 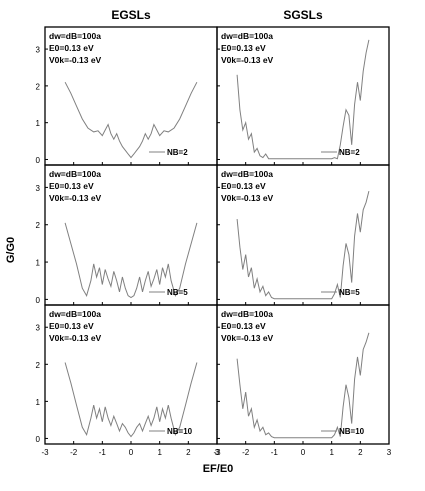 What do you see at coordinates (11, 250) in the screenshot?
I see `y-axis-label: G/G0` at bounding box center [11, 250].